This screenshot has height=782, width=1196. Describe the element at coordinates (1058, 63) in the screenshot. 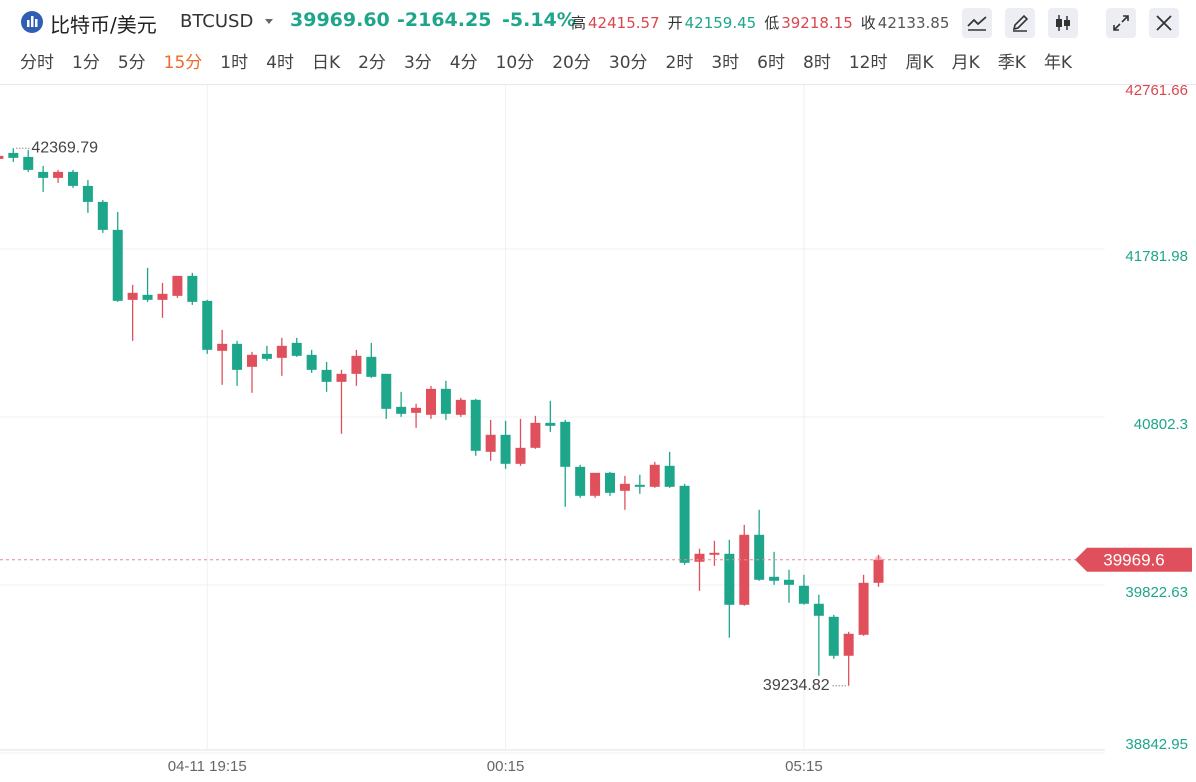

I see `interval-tab: 年K` at that location.